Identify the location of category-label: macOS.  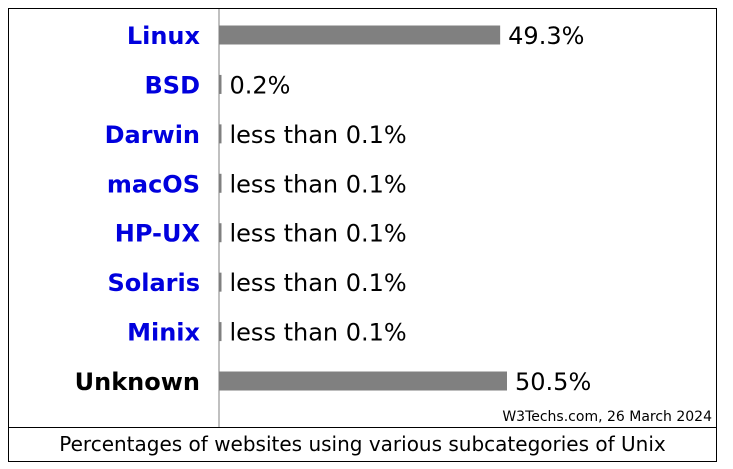
(153, 184).